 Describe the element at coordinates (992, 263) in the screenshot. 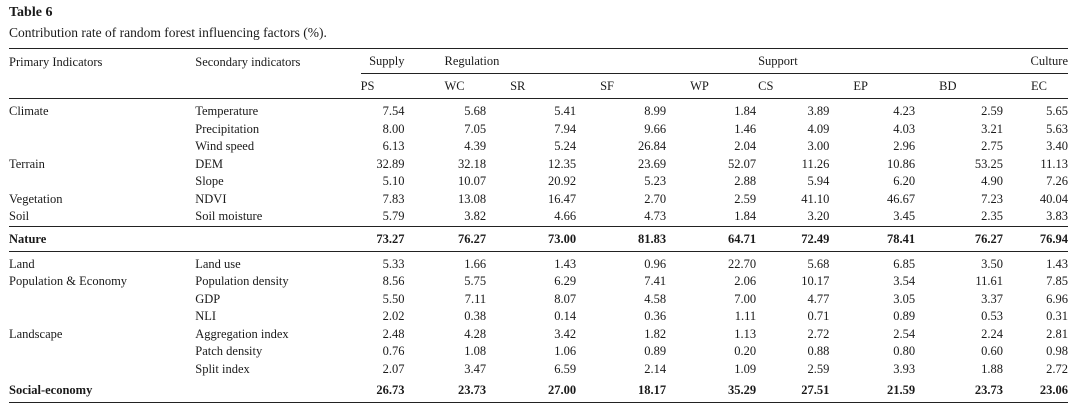

I see `value-cell-bd: 3.50` at that location.